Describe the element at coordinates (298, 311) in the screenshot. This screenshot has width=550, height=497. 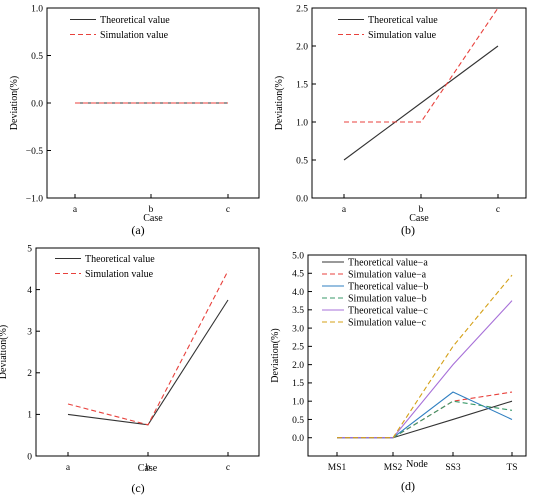
I see `y-tick-label: 3.5` at that location.